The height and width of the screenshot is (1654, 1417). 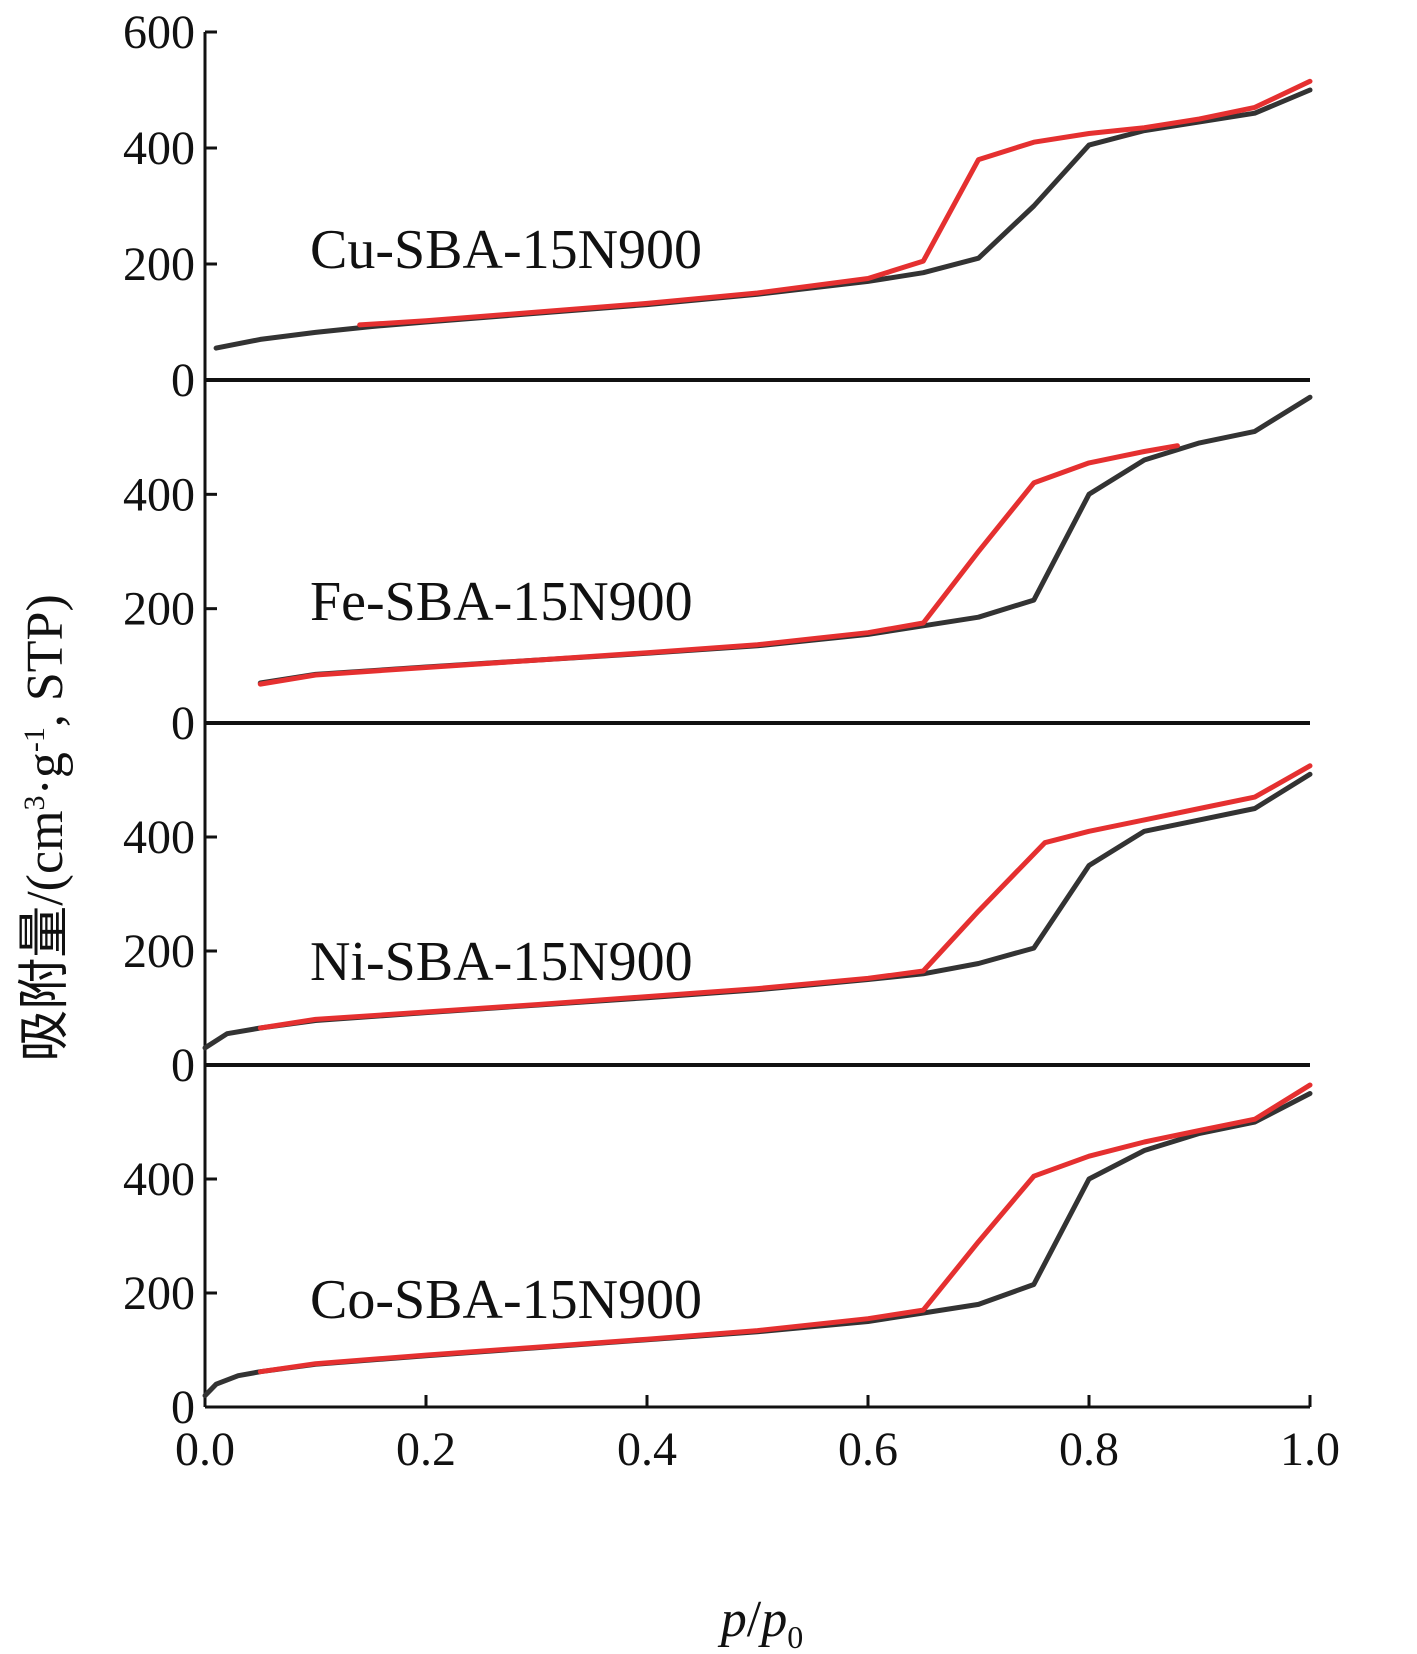 I want to click on x-tick-label: 0.2, so click(x=426, y=1449).